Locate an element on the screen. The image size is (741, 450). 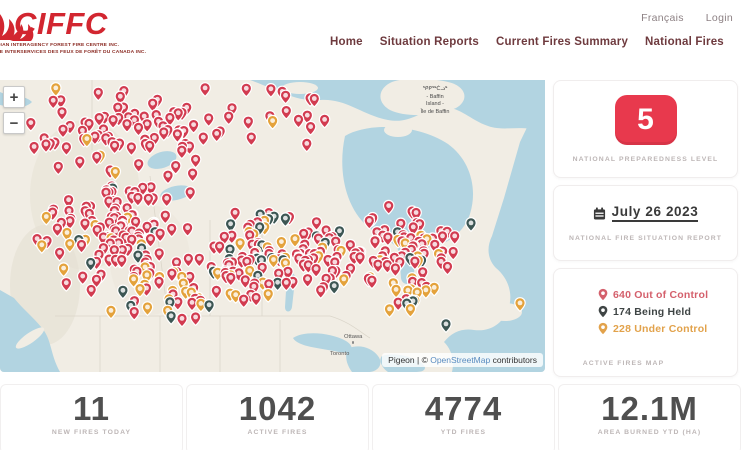
zoom-out-button: − is located at coordinates (14, 123).